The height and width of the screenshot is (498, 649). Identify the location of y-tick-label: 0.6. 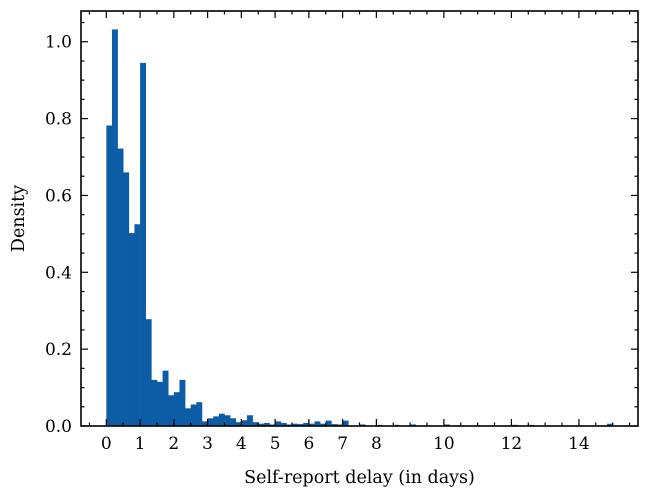
(58, 196).